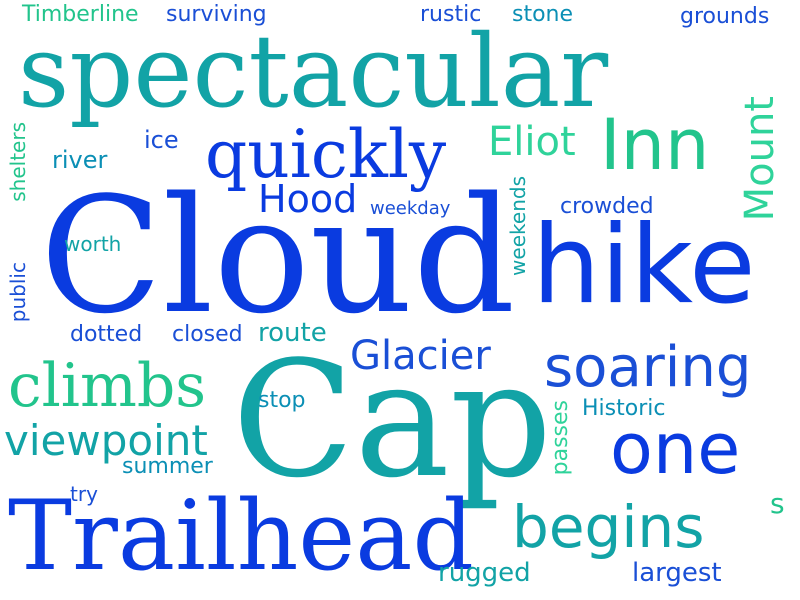  What do you see at coordinates (106, 440) in the screenshot?
I see `word-viewpoint: viewpoint` at bounding box center [106, 440].